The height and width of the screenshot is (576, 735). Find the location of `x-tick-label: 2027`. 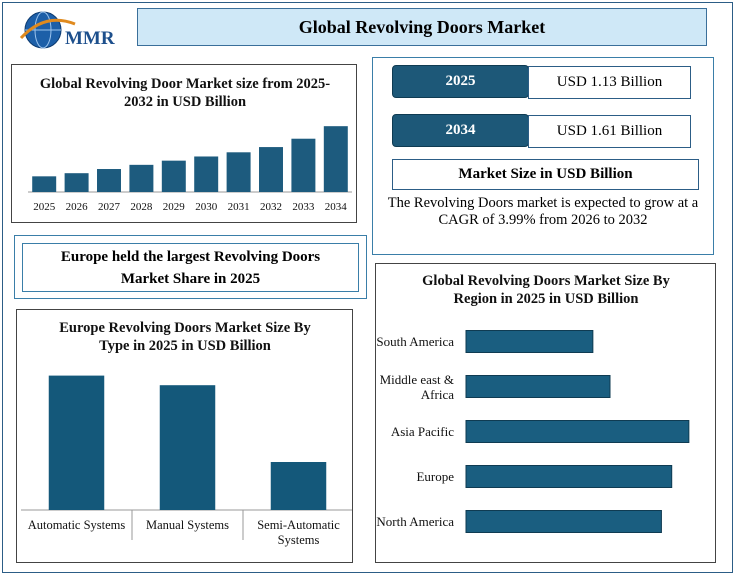

x-tick-label: 2027 is located at coordinates (109, 207).